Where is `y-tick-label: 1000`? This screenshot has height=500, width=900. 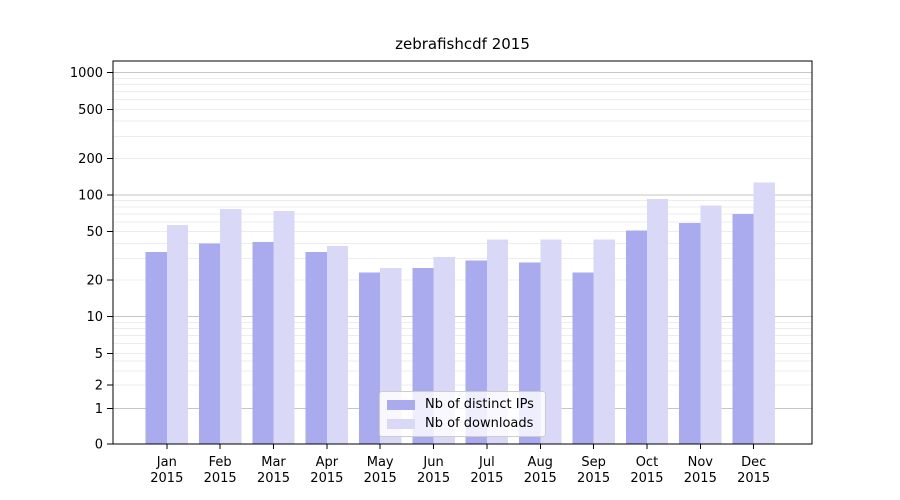
y-tick-label: 1000 is located at coordinates (86, 73).